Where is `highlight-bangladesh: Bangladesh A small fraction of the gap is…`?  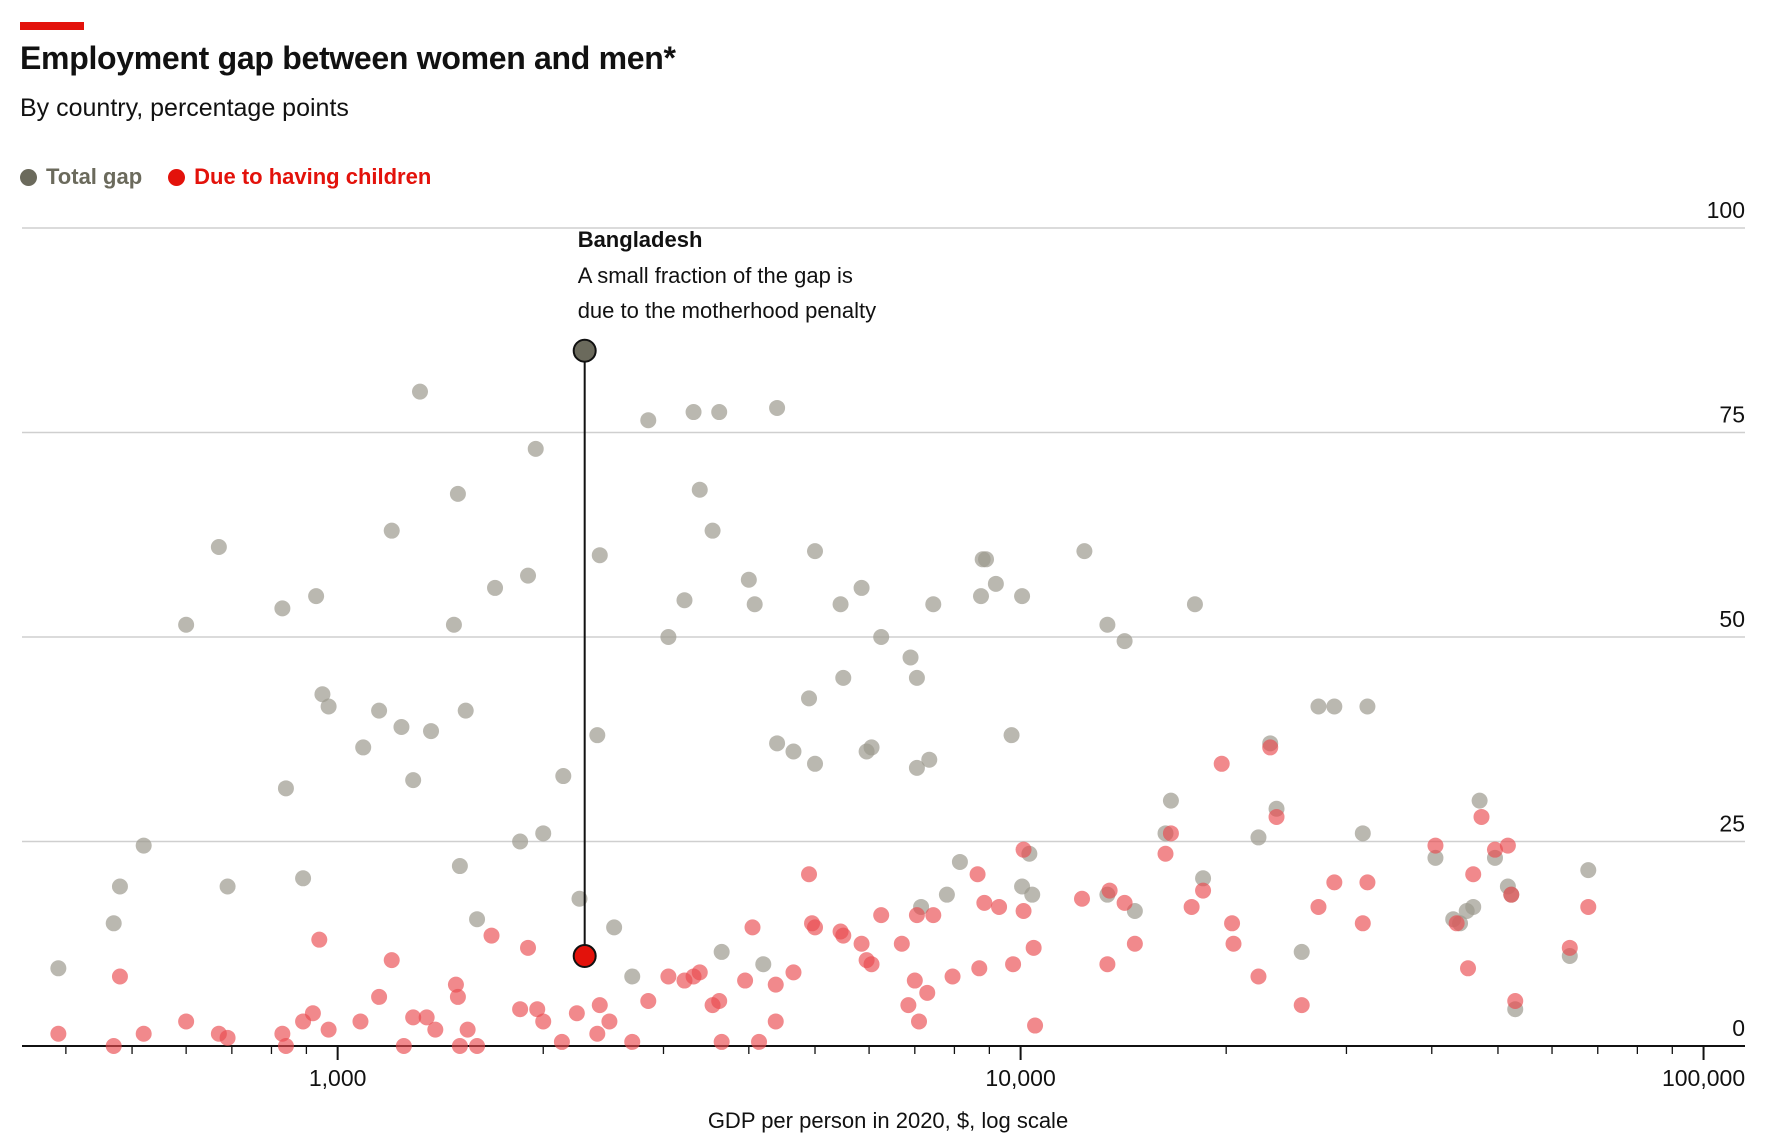
highlight-bangladesh: Bangladesh A small fraction of the gap is… is located at coordinates (724, 598).